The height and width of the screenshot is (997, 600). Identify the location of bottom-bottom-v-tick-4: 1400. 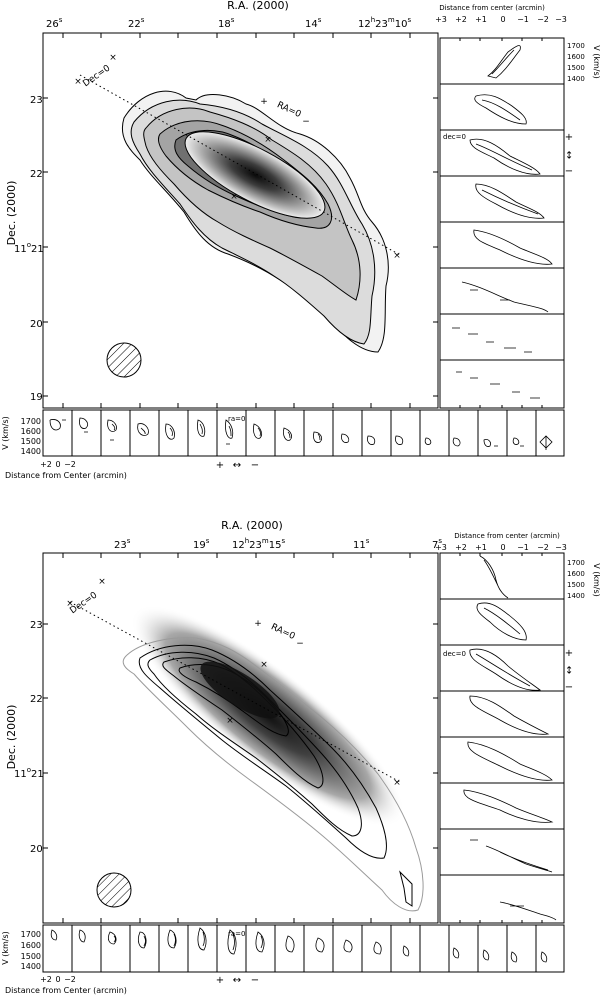
(31, 966).